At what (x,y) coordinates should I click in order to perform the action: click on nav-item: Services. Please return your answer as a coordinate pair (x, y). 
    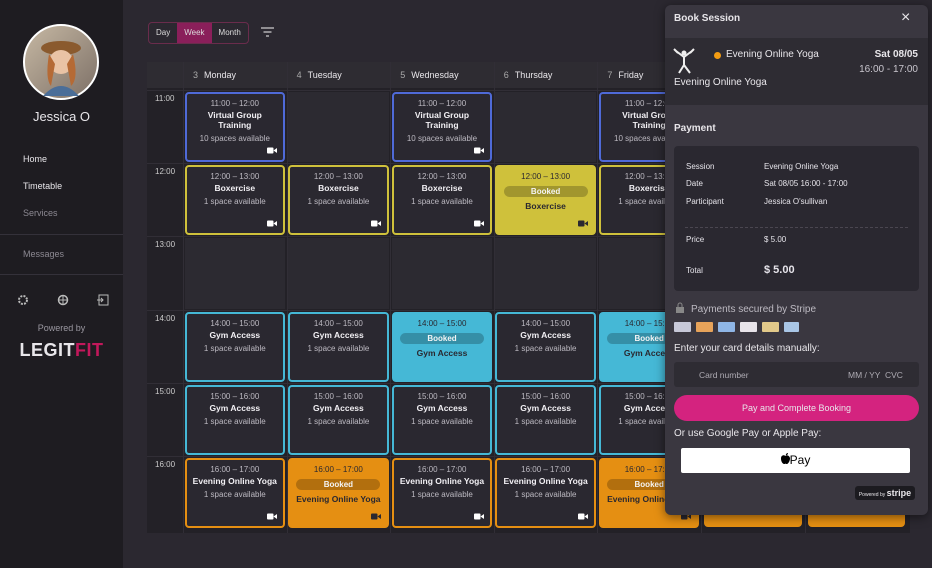
    Looking at the image, I should click on (40, 213).